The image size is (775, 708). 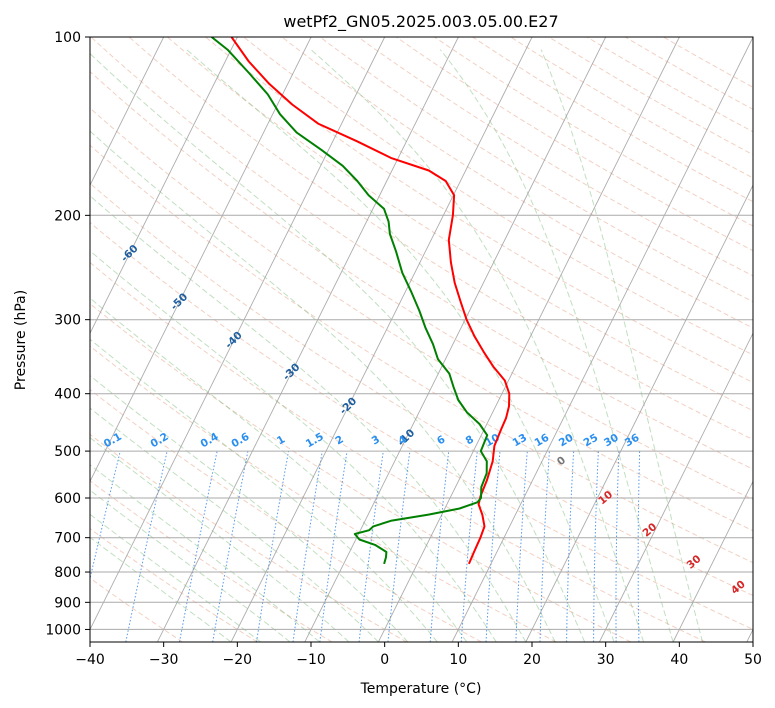 What do you see at coordinates (67, 603) in the screenshot?
I see `y-tick-label: 900` at bounding box center [67, 603].